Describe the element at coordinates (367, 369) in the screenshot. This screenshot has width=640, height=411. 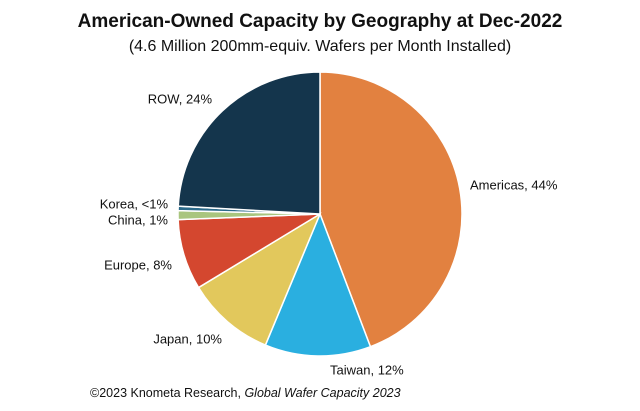
I see `slice-label: Taiwan, 12%` at that location.